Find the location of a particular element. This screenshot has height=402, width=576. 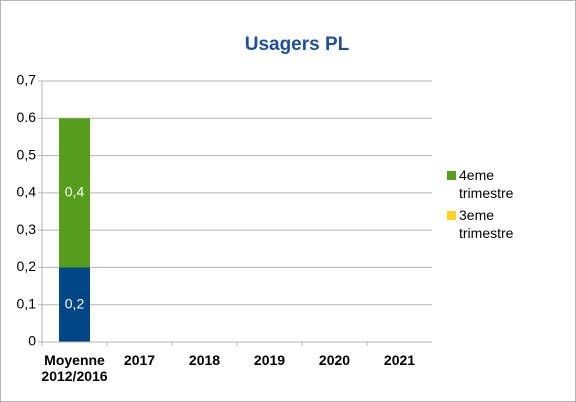

legend-label: 4eme trimestre is located at coordinates (486, 184).